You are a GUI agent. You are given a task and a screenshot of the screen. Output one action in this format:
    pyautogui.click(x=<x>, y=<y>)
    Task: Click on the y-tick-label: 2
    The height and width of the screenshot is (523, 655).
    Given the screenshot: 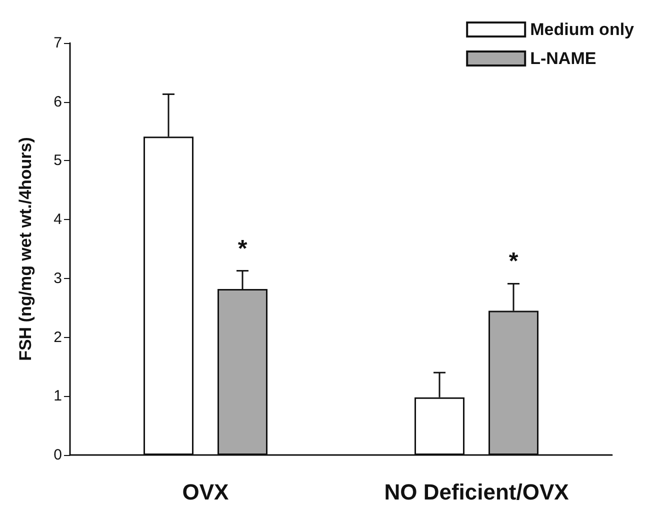 What is the action you would take?
    pyautogui.click(x=58, y=337)
    